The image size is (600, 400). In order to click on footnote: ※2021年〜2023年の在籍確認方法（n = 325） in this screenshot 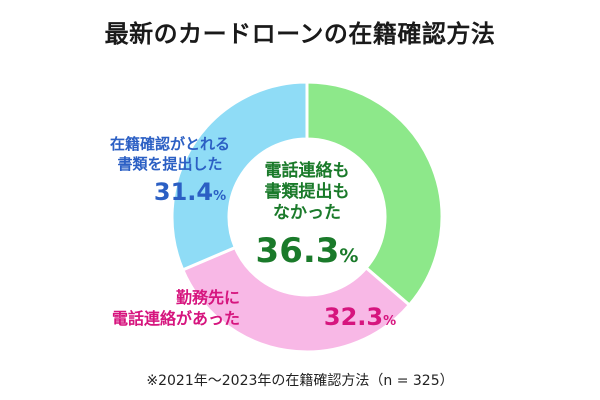, I will do `click(300, 381)`.